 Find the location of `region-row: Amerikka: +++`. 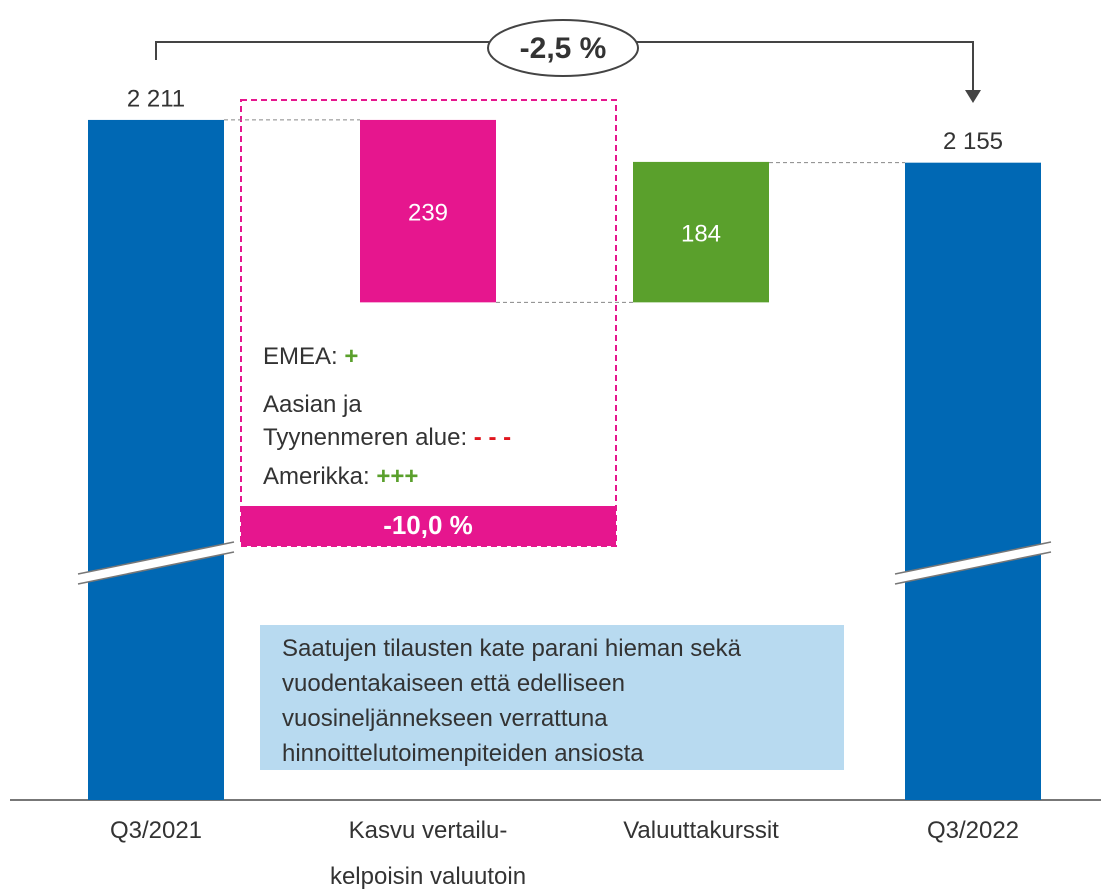

region-row: Amerikka: +++ is located at coordinates (340, 476).